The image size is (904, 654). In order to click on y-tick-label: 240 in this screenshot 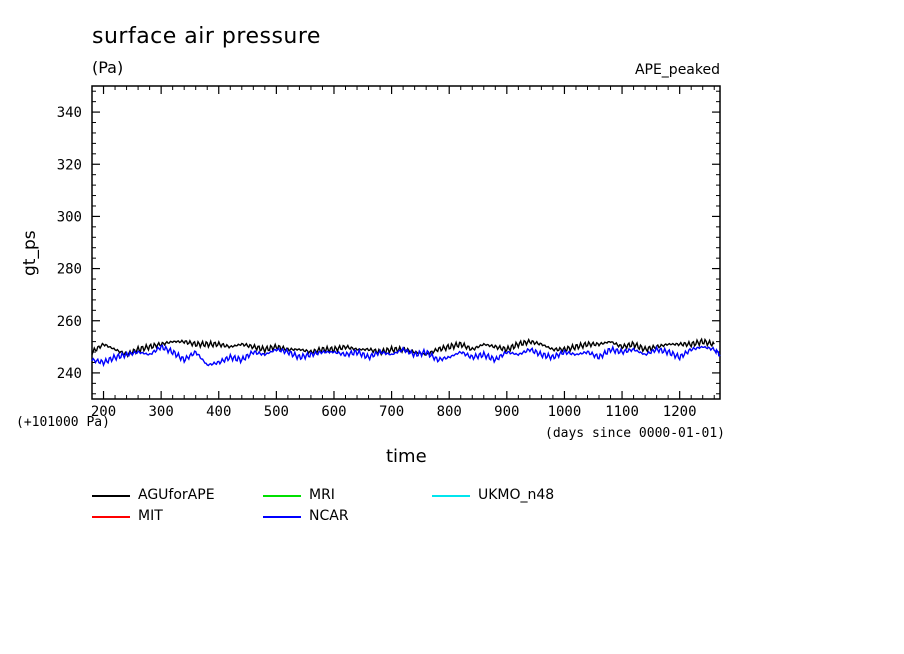, I will do `click(69, 374)`.